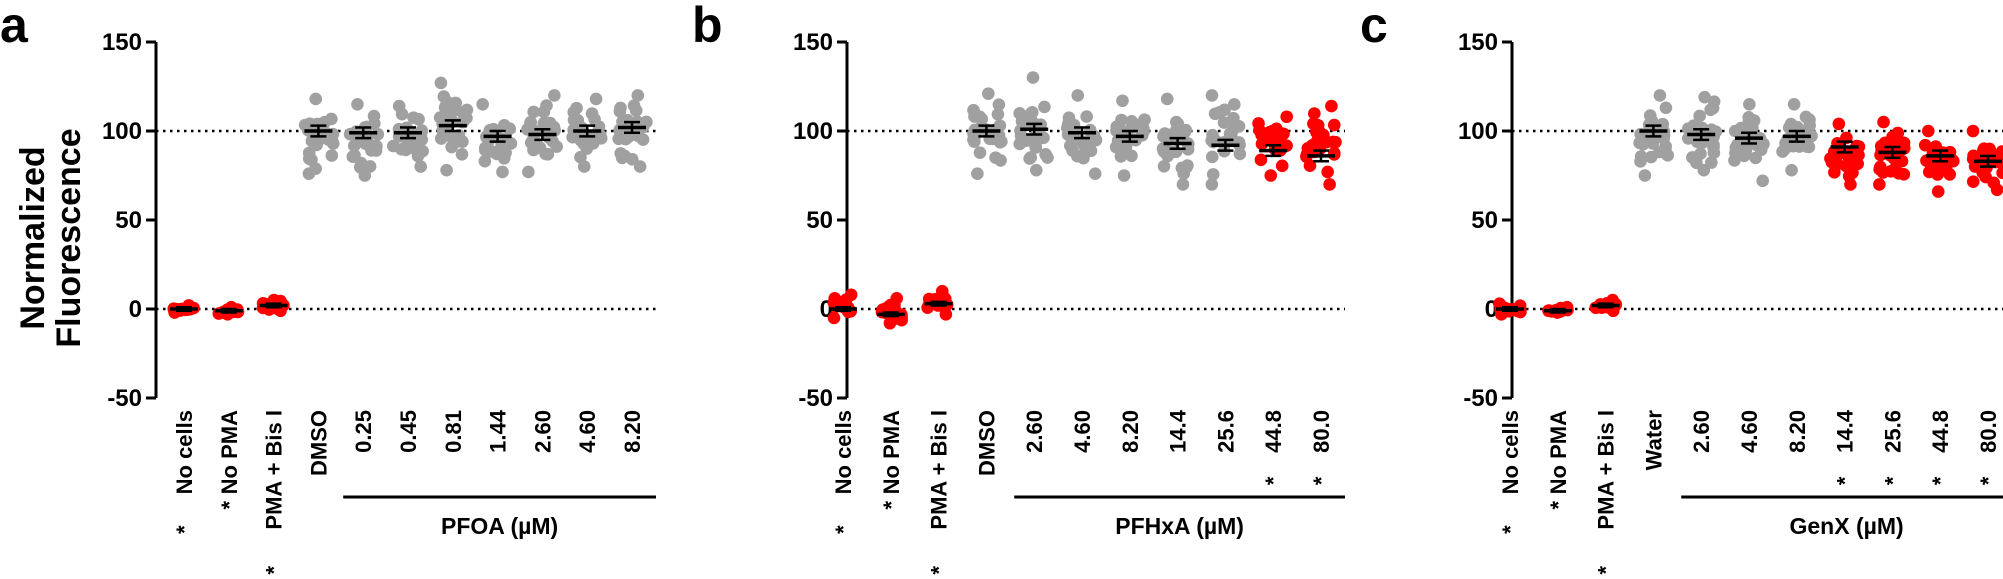 Image resolution: width=2003 pixels, height=579 pixels. Describe the element at coordinates (1225, 431) in the screenshot. I see `x-tick-label: 25.6` at that location.